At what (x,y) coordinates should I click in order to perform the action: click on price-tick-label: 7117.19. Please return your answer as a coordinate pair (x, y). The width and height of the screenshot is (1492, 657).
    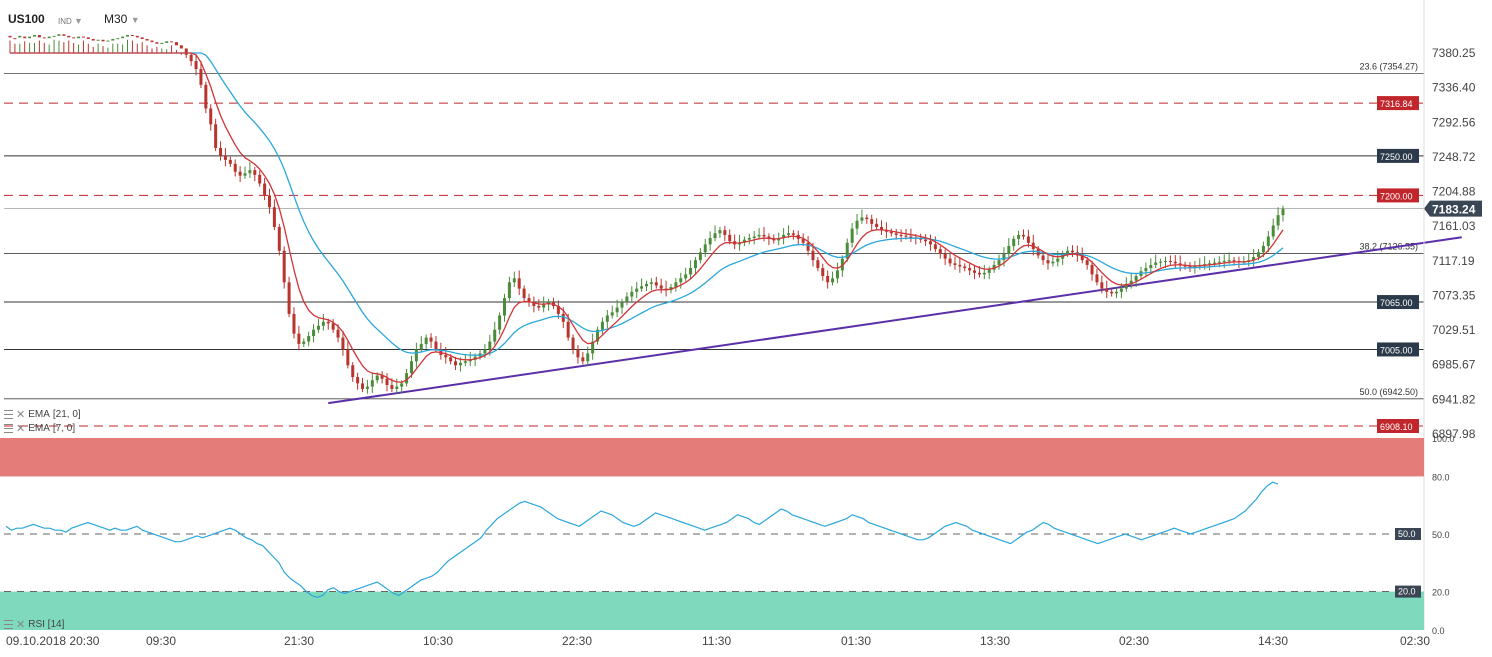
    Looking at the image, I should click on (1453, 261).